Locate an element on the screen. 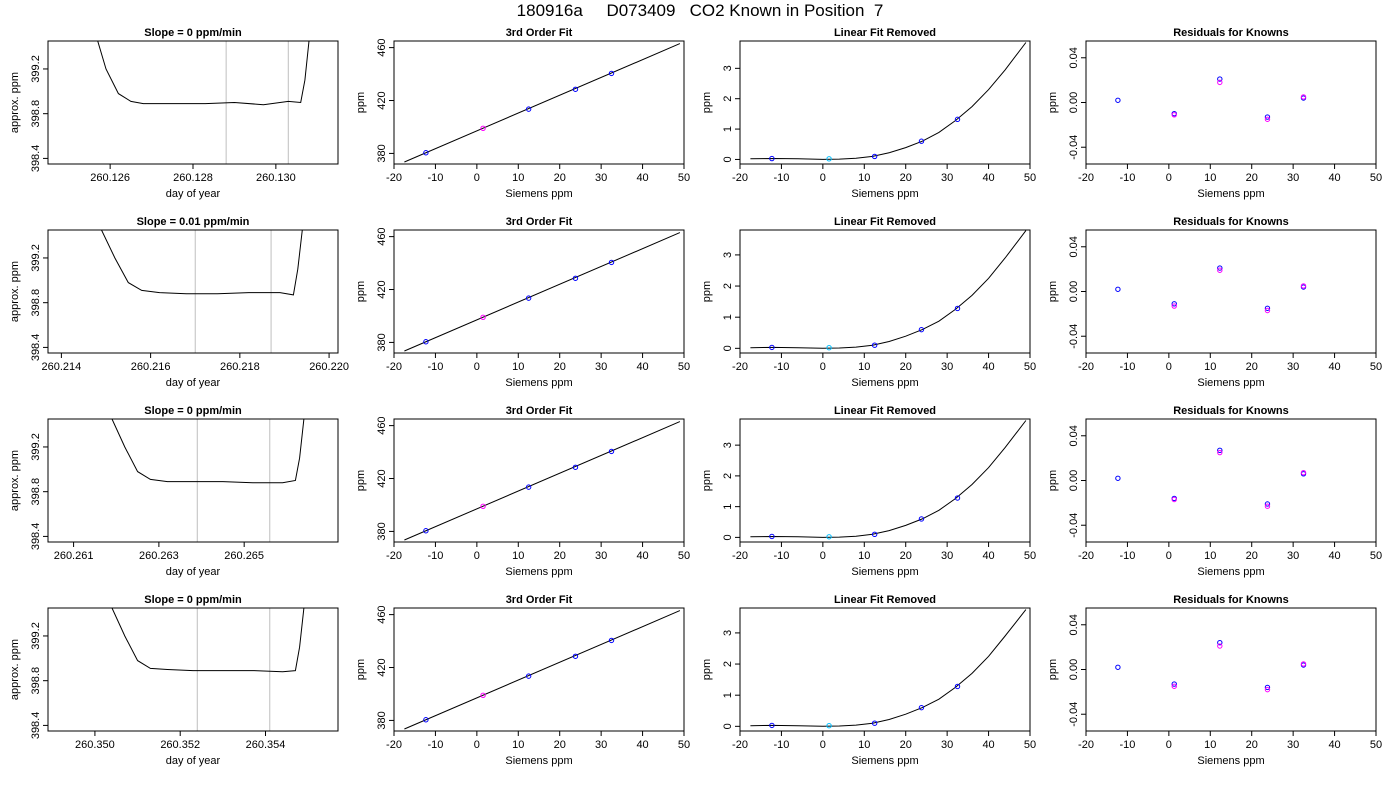 Image resolution: width=1400 pixels, height=800 pixels. panel-2-1-xtick-label: 0 is located at coordinates (477, 178).